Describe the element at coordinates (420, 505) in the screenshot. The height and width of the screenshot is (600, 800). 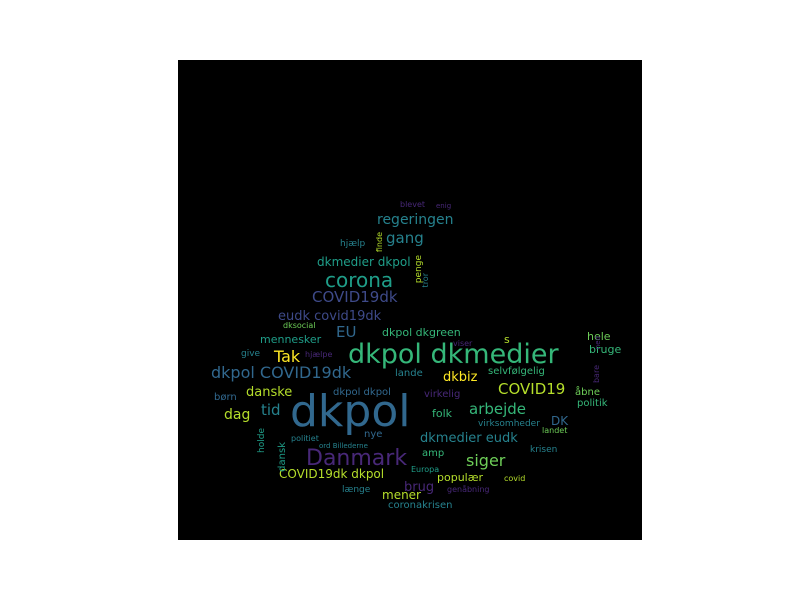
I see `word-coronakrisen: coronakrisen` at that location.